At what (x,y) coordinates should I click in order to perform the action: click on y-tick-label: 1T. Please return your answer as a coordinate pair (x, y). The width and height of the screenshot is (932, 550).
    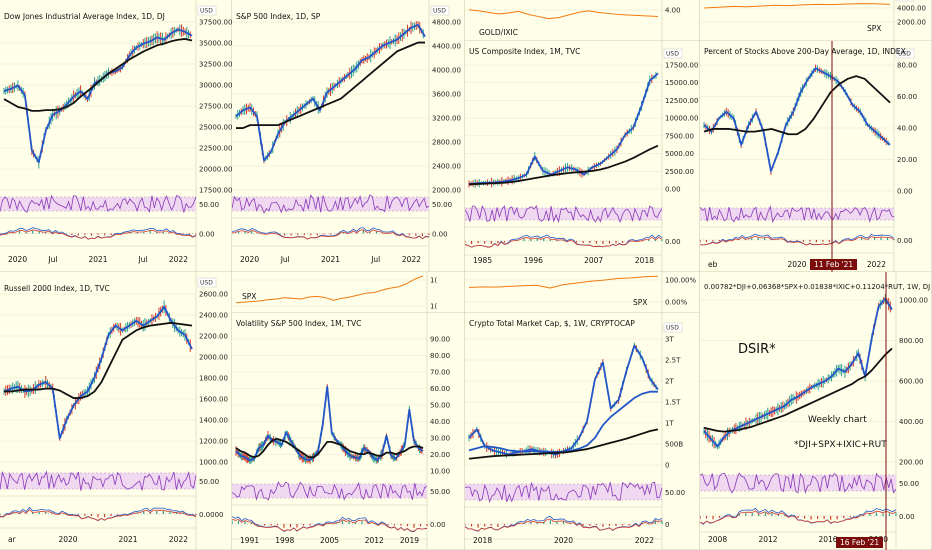
    Looking at the image, I should click on (669, 424).